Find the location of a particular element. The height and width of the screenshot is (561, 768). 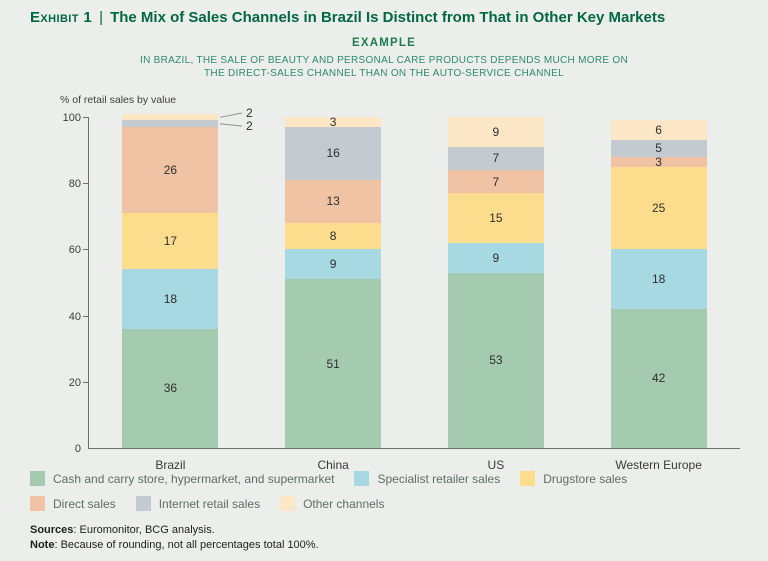

ytick-label: 20 is located at coordinates (74, 382).